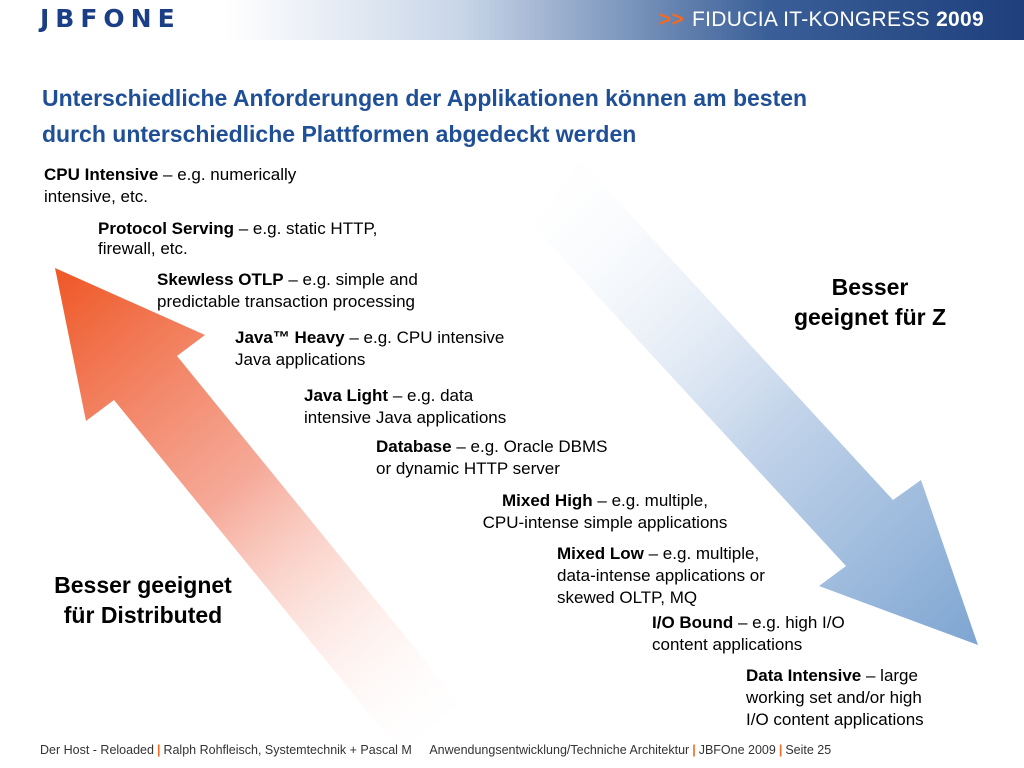  Describe the element at coordinates (808, 750) in the screenshot. I see `footer-page-number: Seite 25` at that location.